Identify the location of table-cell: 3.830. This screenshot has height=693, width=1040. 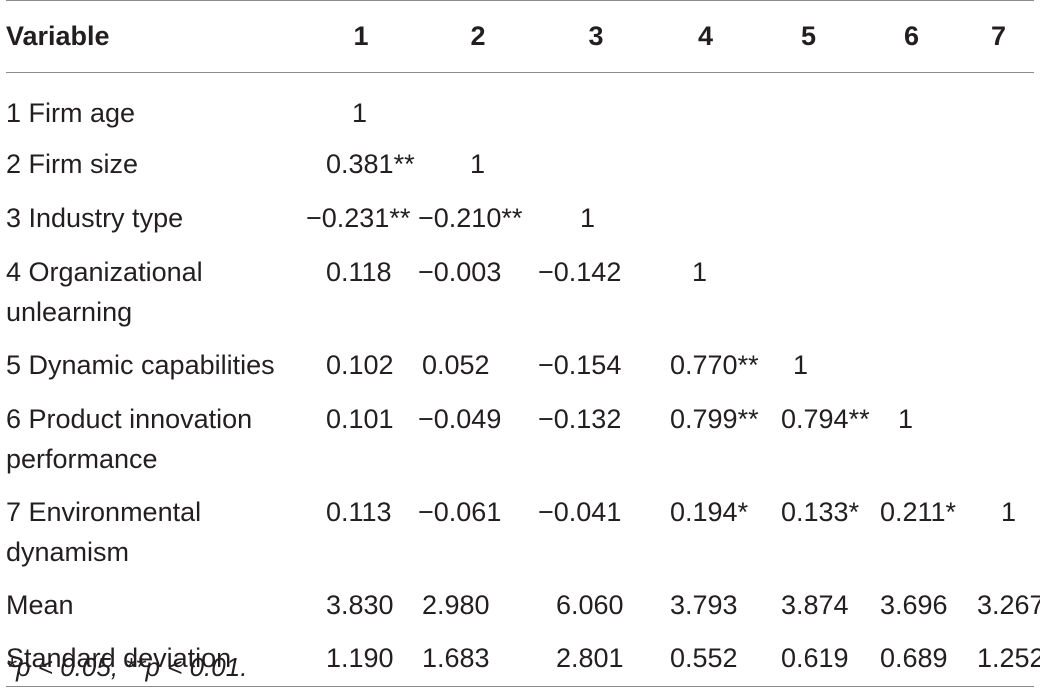
(360, 605).